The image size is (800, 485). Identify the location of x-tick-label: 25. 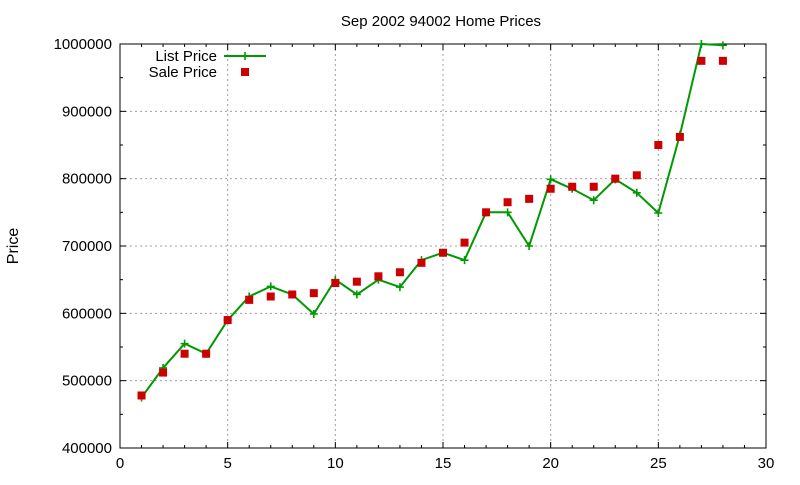
(658, 463).